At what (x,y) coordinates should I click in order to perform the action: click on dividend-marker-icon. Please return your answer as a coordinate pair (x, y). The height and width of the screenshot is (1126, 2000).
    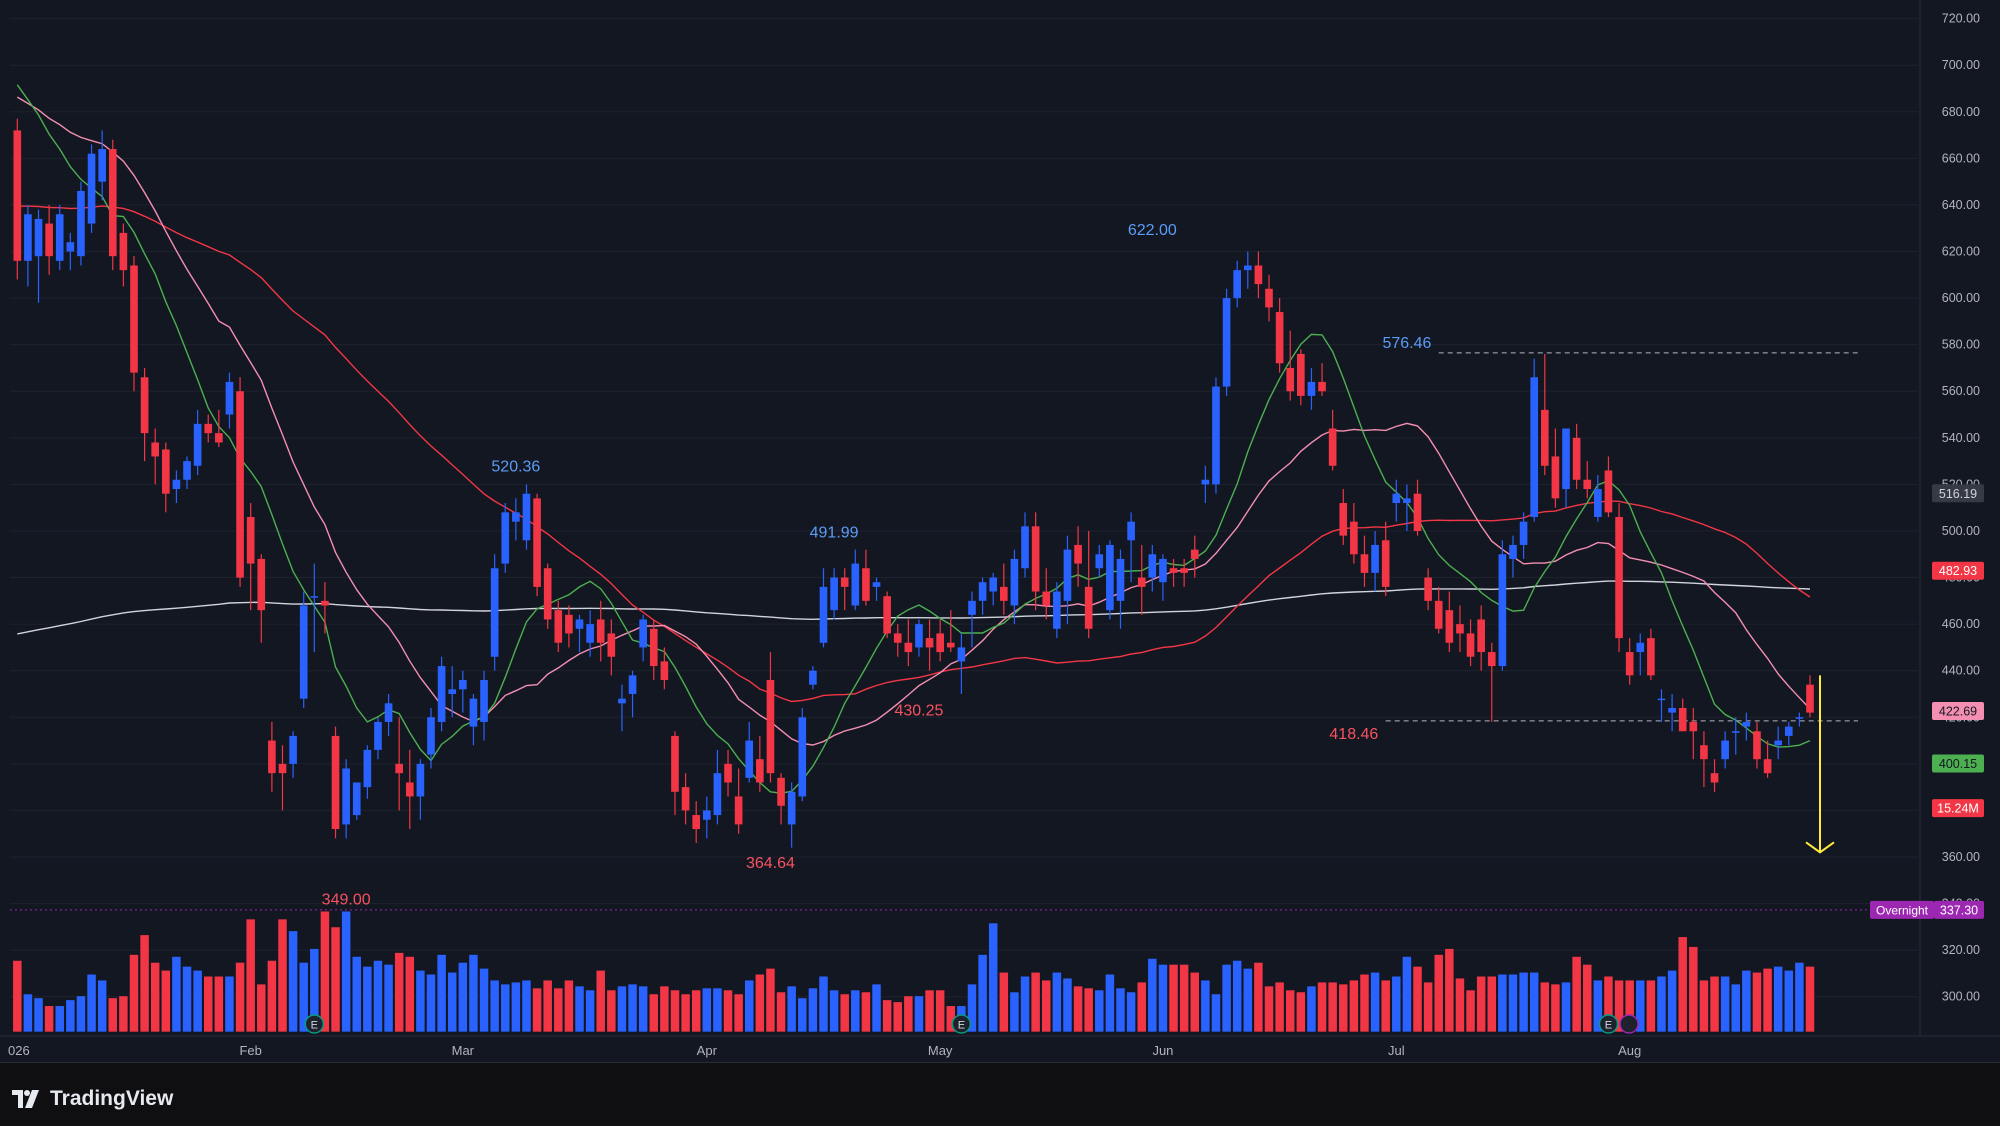
    Looking at the image, I should click on (1629, 1024).